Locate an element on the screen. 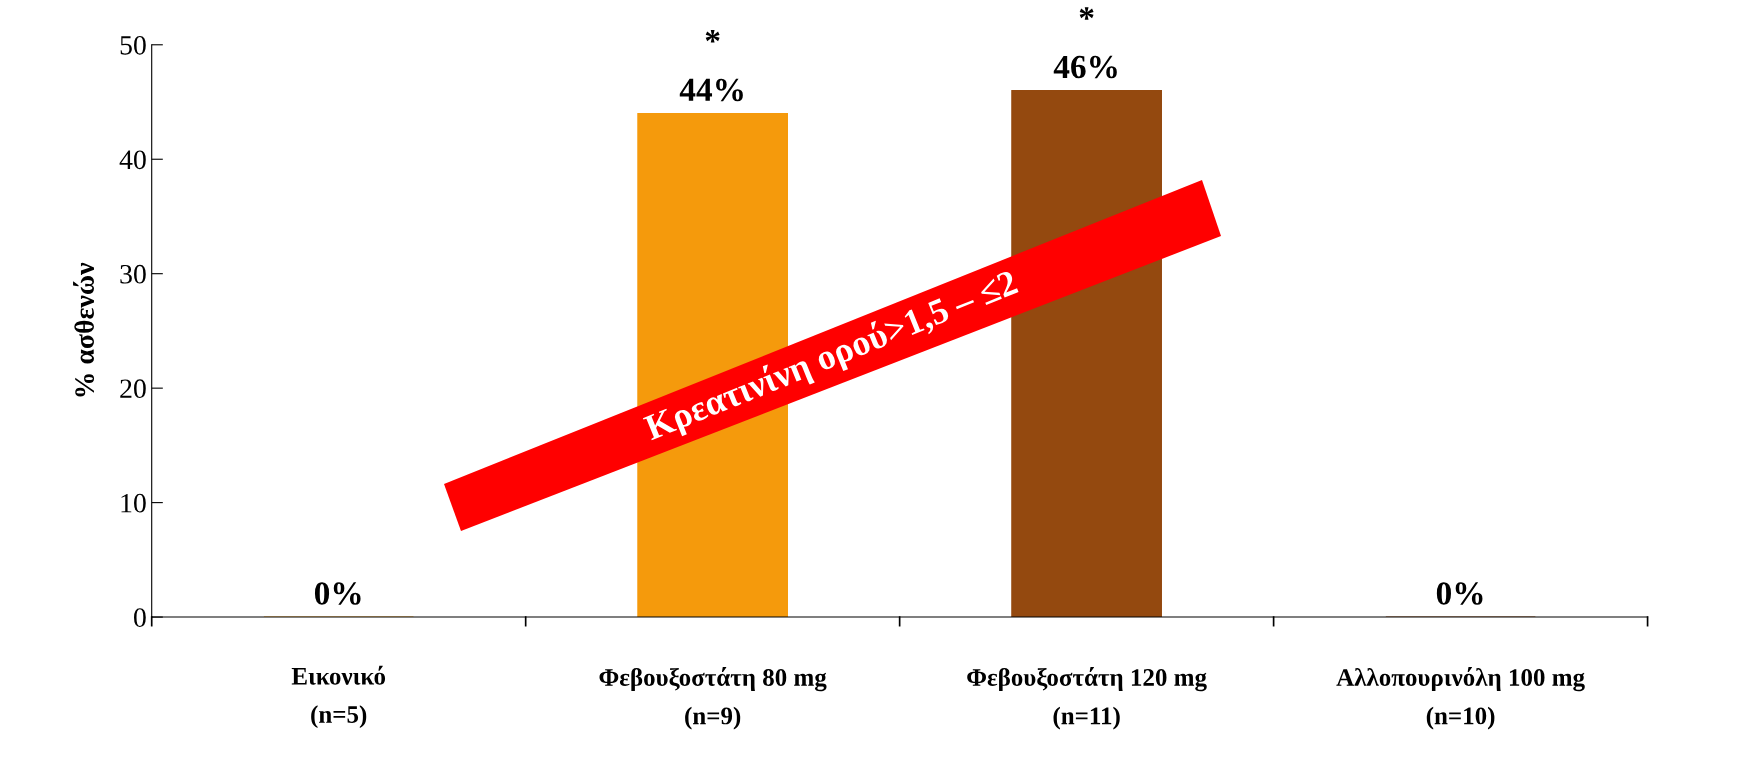 This screenshot has width=1764, height=759. x-tick-label: Εικονικό (n=5) is located at coordinates (338, 697).